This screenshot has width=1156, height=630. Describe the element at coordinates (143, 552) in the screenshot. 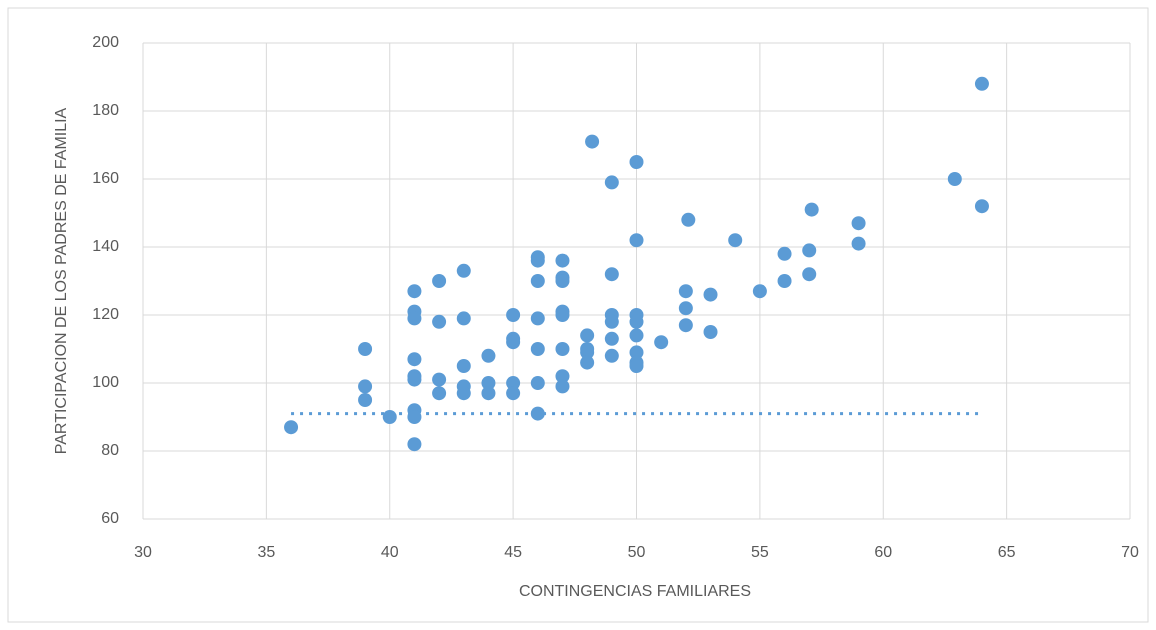

I see `x-tick-label: 30` at that location.